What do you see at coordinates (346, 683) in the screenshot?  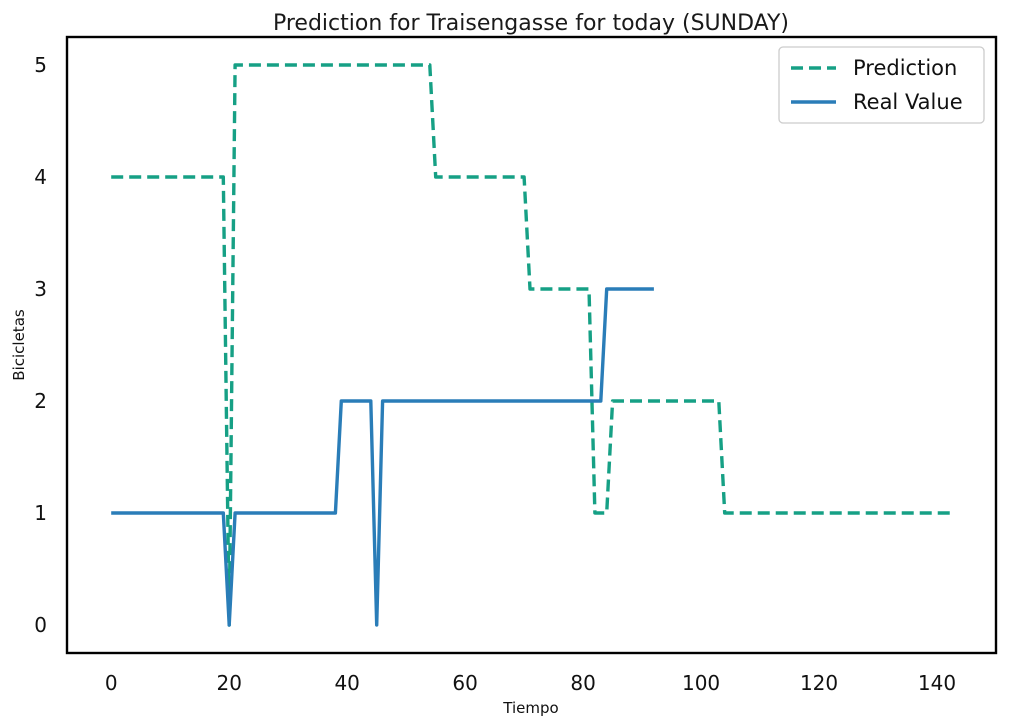 I see `x-tick-label: 40` at bounding box center [346, 683].